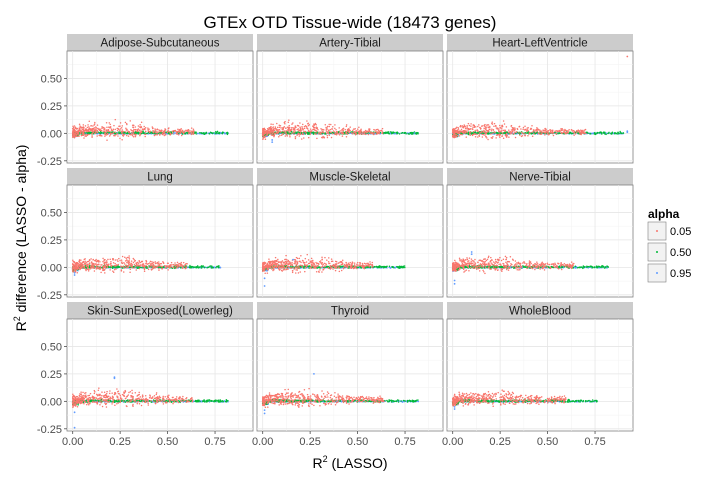 This screenshot has width=720, height=480. What do you see at coordinates (350, 42) in the screenshot?
I see `panel-strip` at bounding box center [350, 42].